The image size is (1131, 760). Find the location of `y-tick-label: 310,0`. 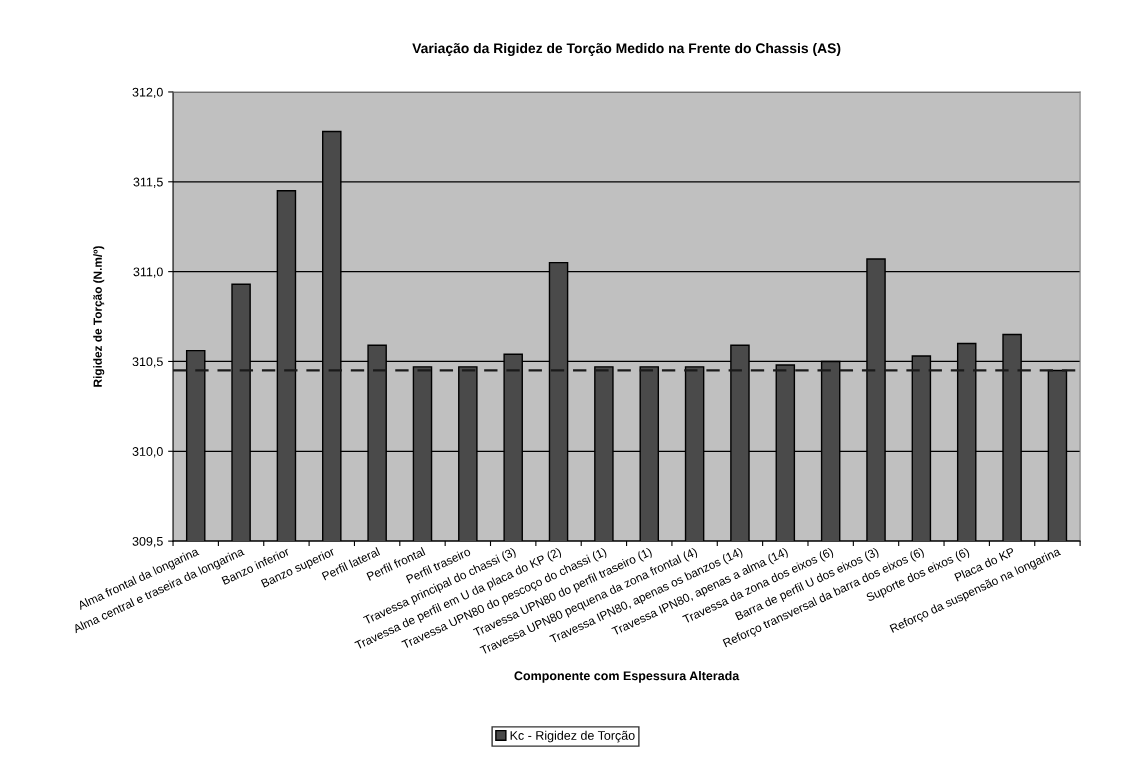

y-tick-label: 310,0 is located at coordinates (147, 452).